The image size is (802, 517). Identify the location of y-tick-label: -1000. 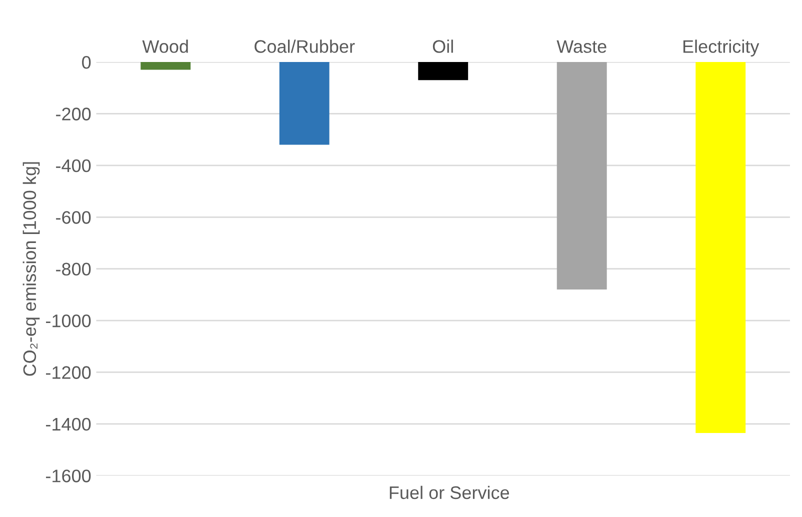
(68, 321).